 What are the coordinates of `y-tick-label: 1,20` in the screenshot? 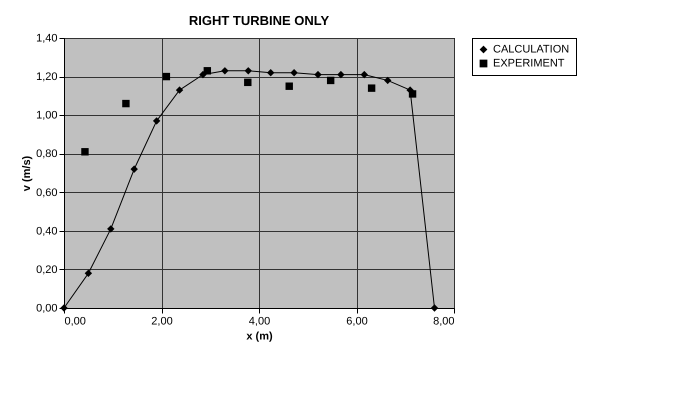 It's located at (47, 77).